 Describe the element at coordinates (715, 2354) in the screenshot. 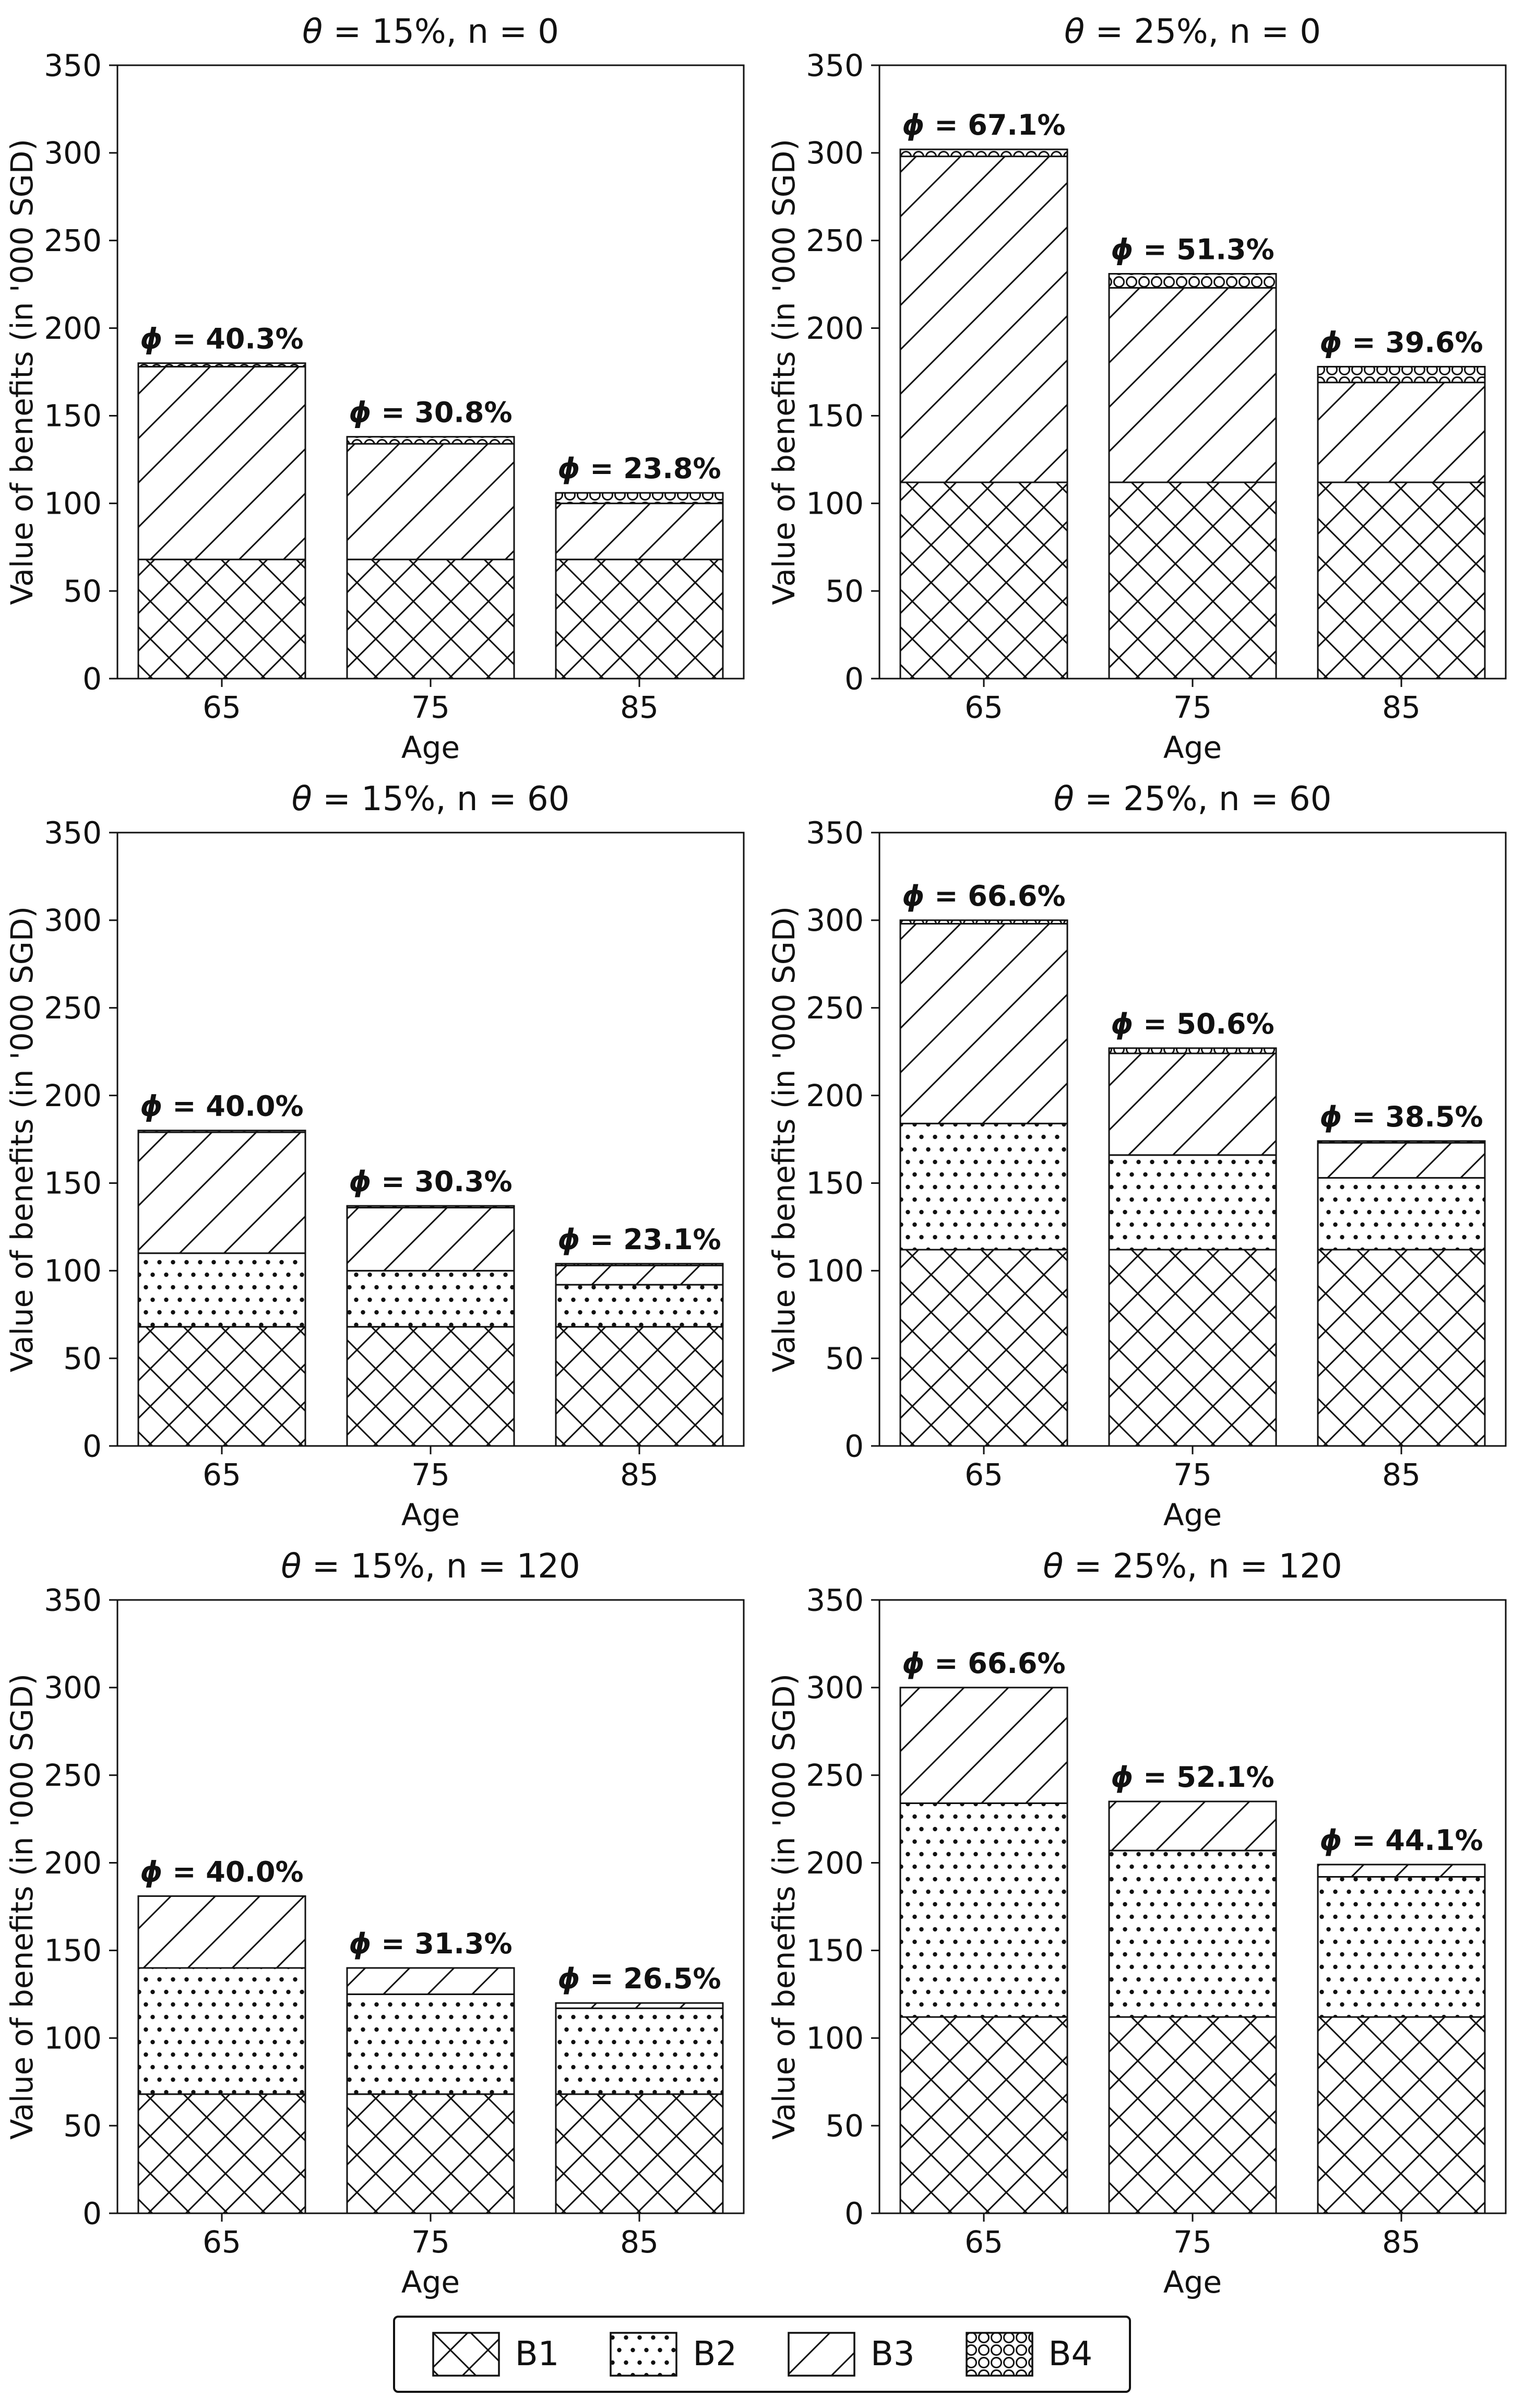

I see `legend-label-b2: B2` at that location.